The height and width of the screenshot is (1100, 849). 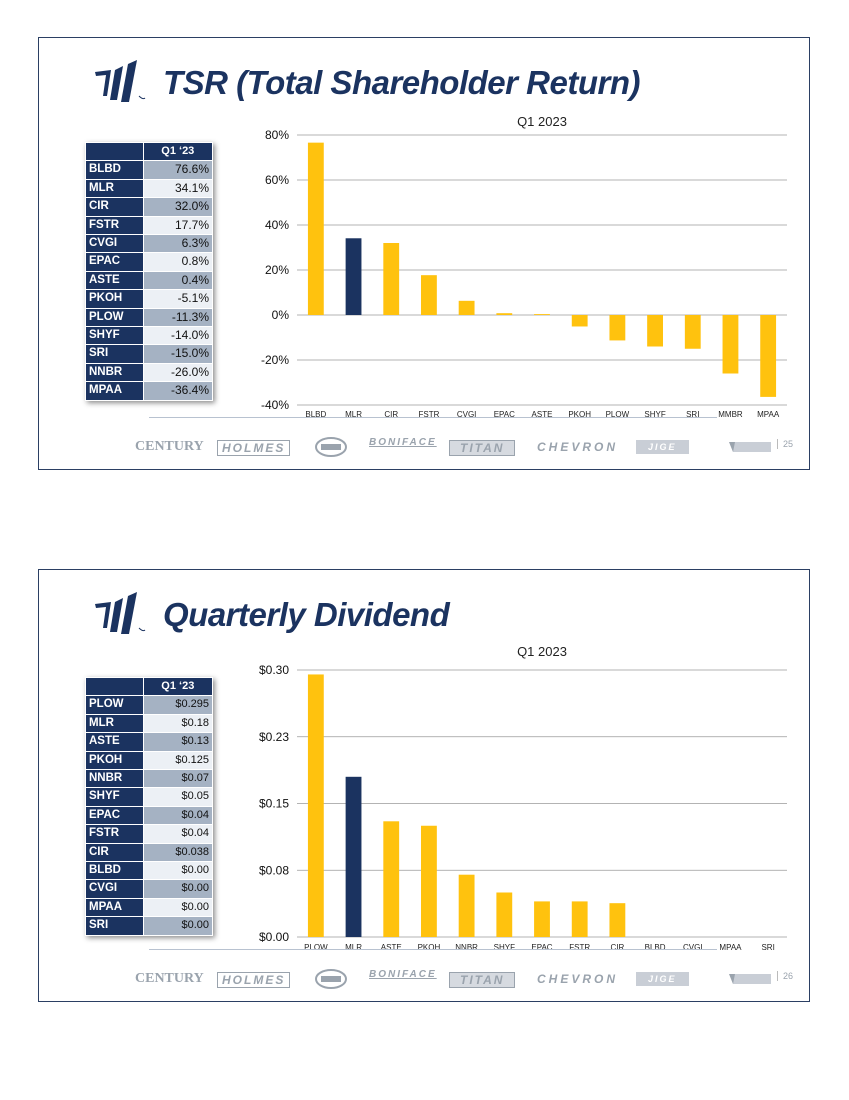 I want to click on y-tick-label: -20%, so click(x=275, y=360).